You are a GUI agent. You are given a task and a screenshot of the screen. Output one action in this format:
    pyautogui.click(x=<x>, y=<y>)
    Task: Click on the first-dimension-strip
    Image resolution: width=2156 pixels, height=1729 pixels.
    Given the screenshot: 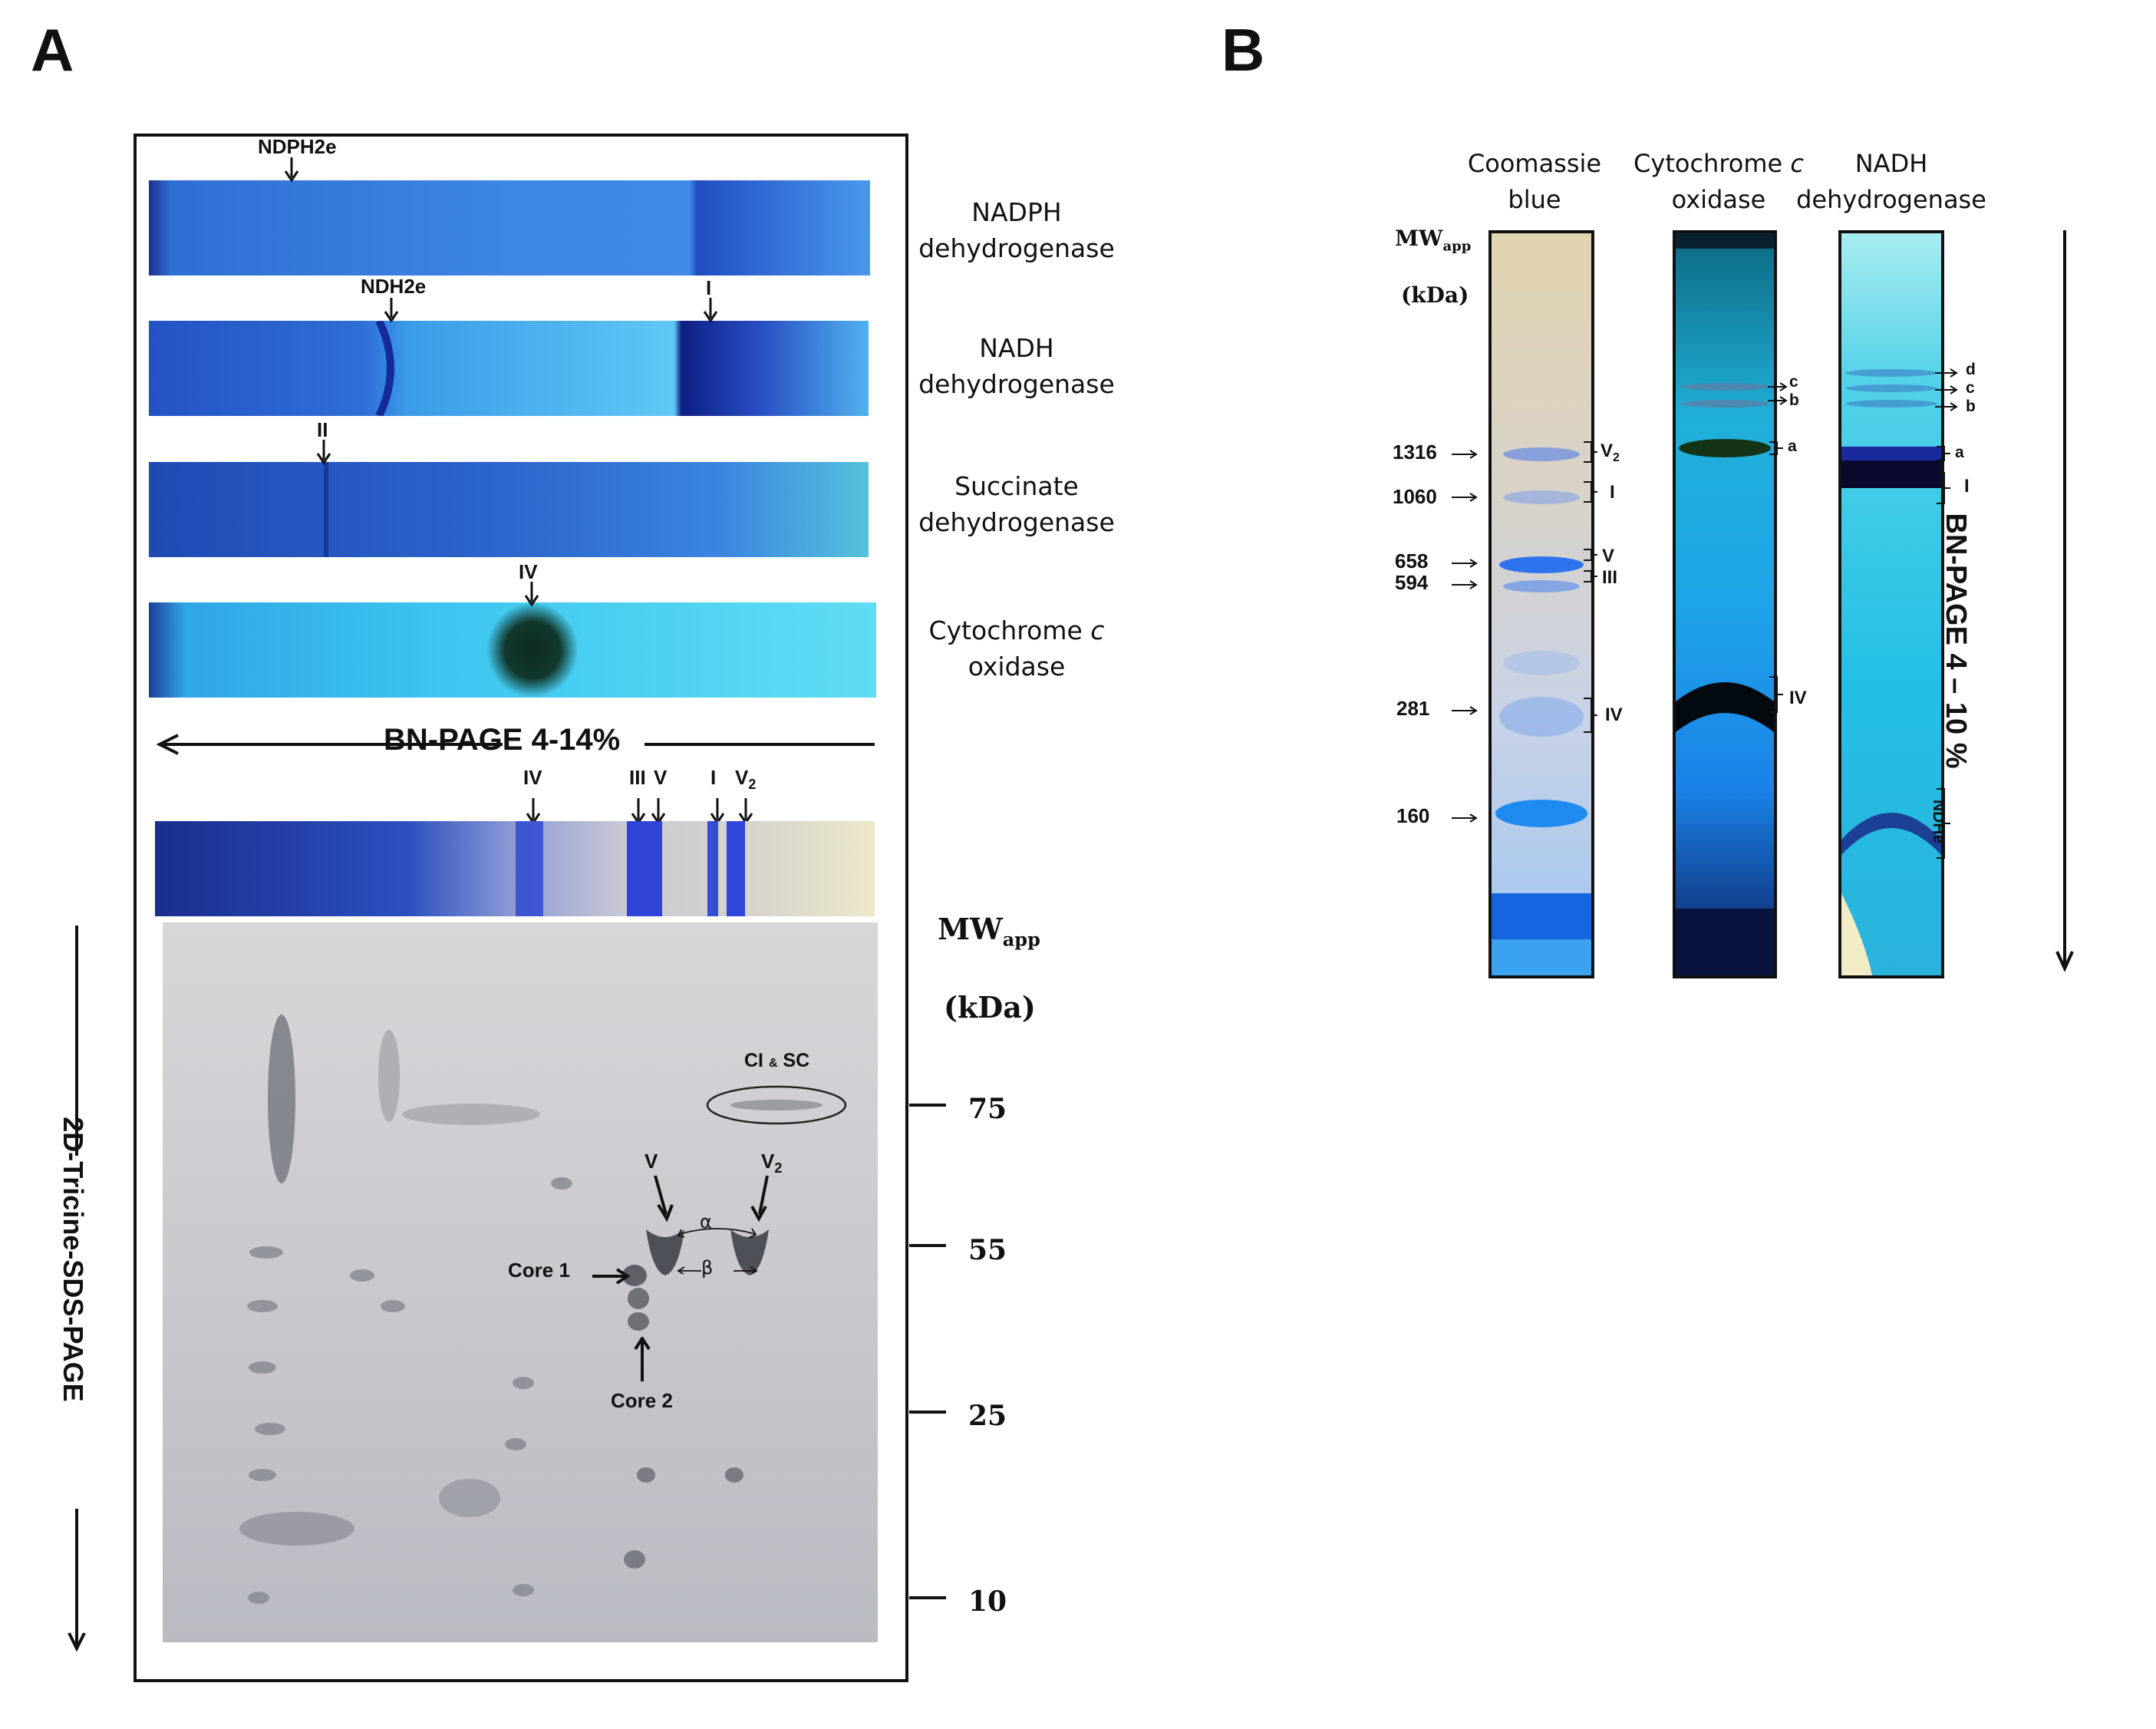 What is the action you would take?
    pyautogui.click(x=515, y=869)
    